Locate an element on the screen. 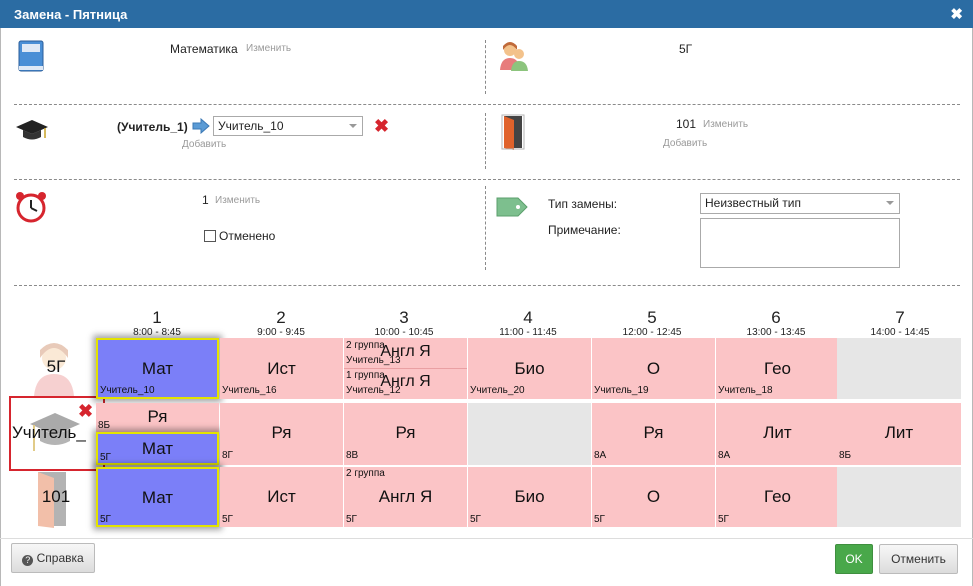 The height and width of the screenshot is (586, 973). lesson-cell: 2 группа Англ Я 5Г is located at coordinates (405, 497).